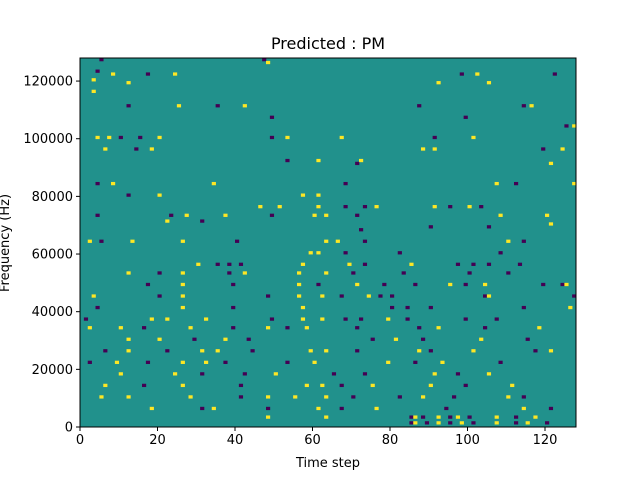  Describe the element at coordinates (390, 440) in the screenshot. I see `x-tick-label: 80` at that location.